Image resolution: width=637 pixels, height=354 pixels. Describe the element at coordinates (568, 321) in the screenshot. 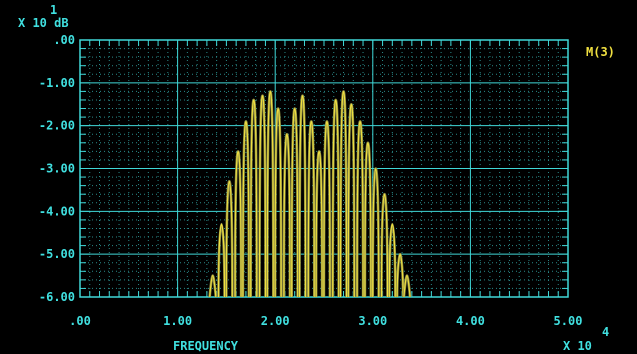

I see `x-tick-label: 5.00` at that location.